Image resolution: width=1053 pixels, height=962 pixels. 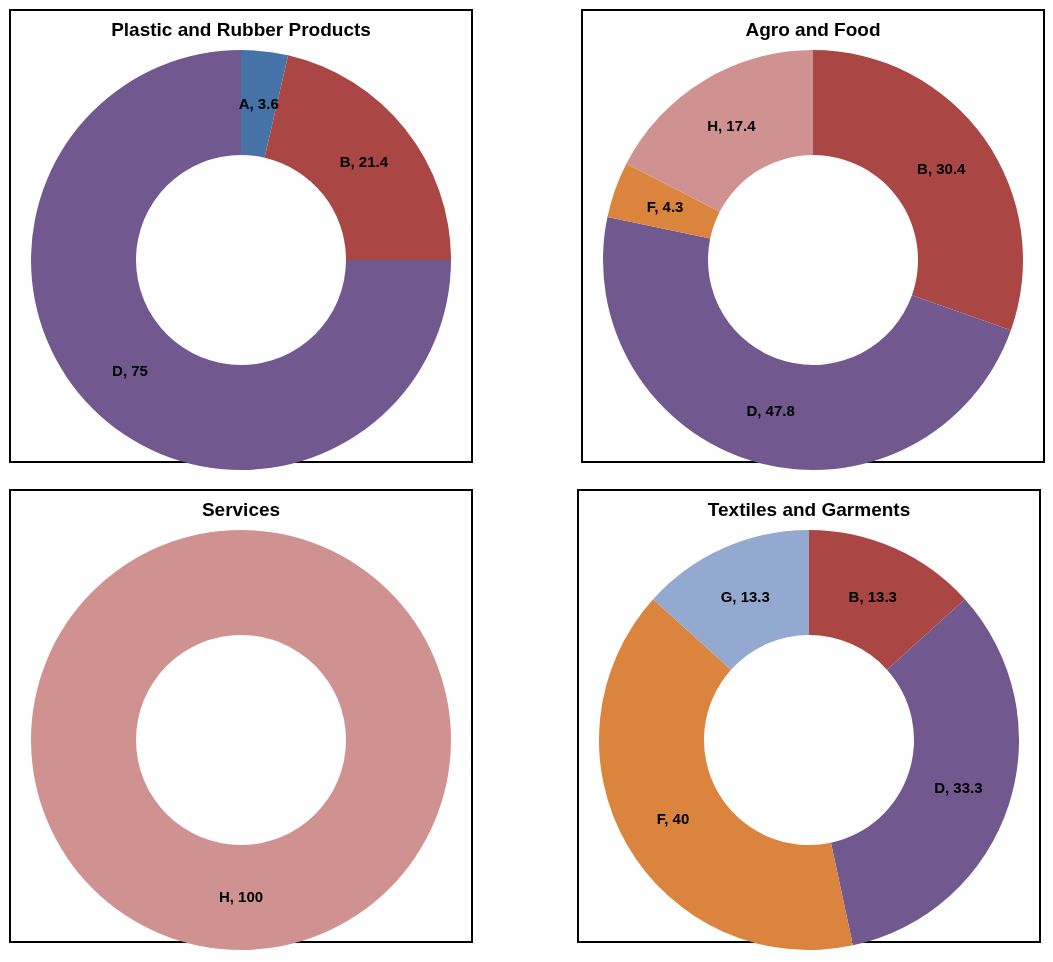 What do you see at coordinates (673, 818) in the screenshot?
I see `slice-label: F, 40` at bounding box center [673, 818].